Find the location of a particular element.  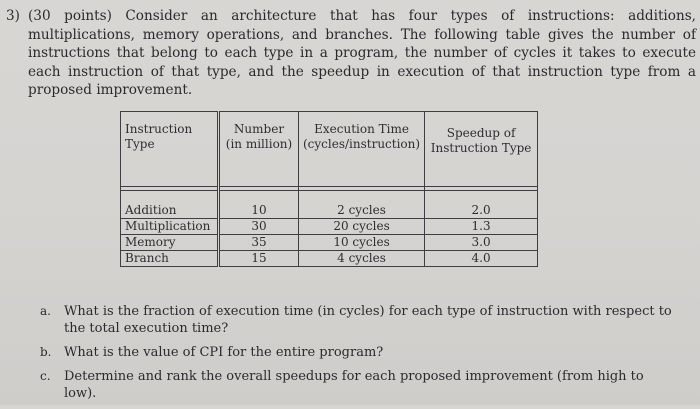

question-label: b. is located at coordinates (46, 352).